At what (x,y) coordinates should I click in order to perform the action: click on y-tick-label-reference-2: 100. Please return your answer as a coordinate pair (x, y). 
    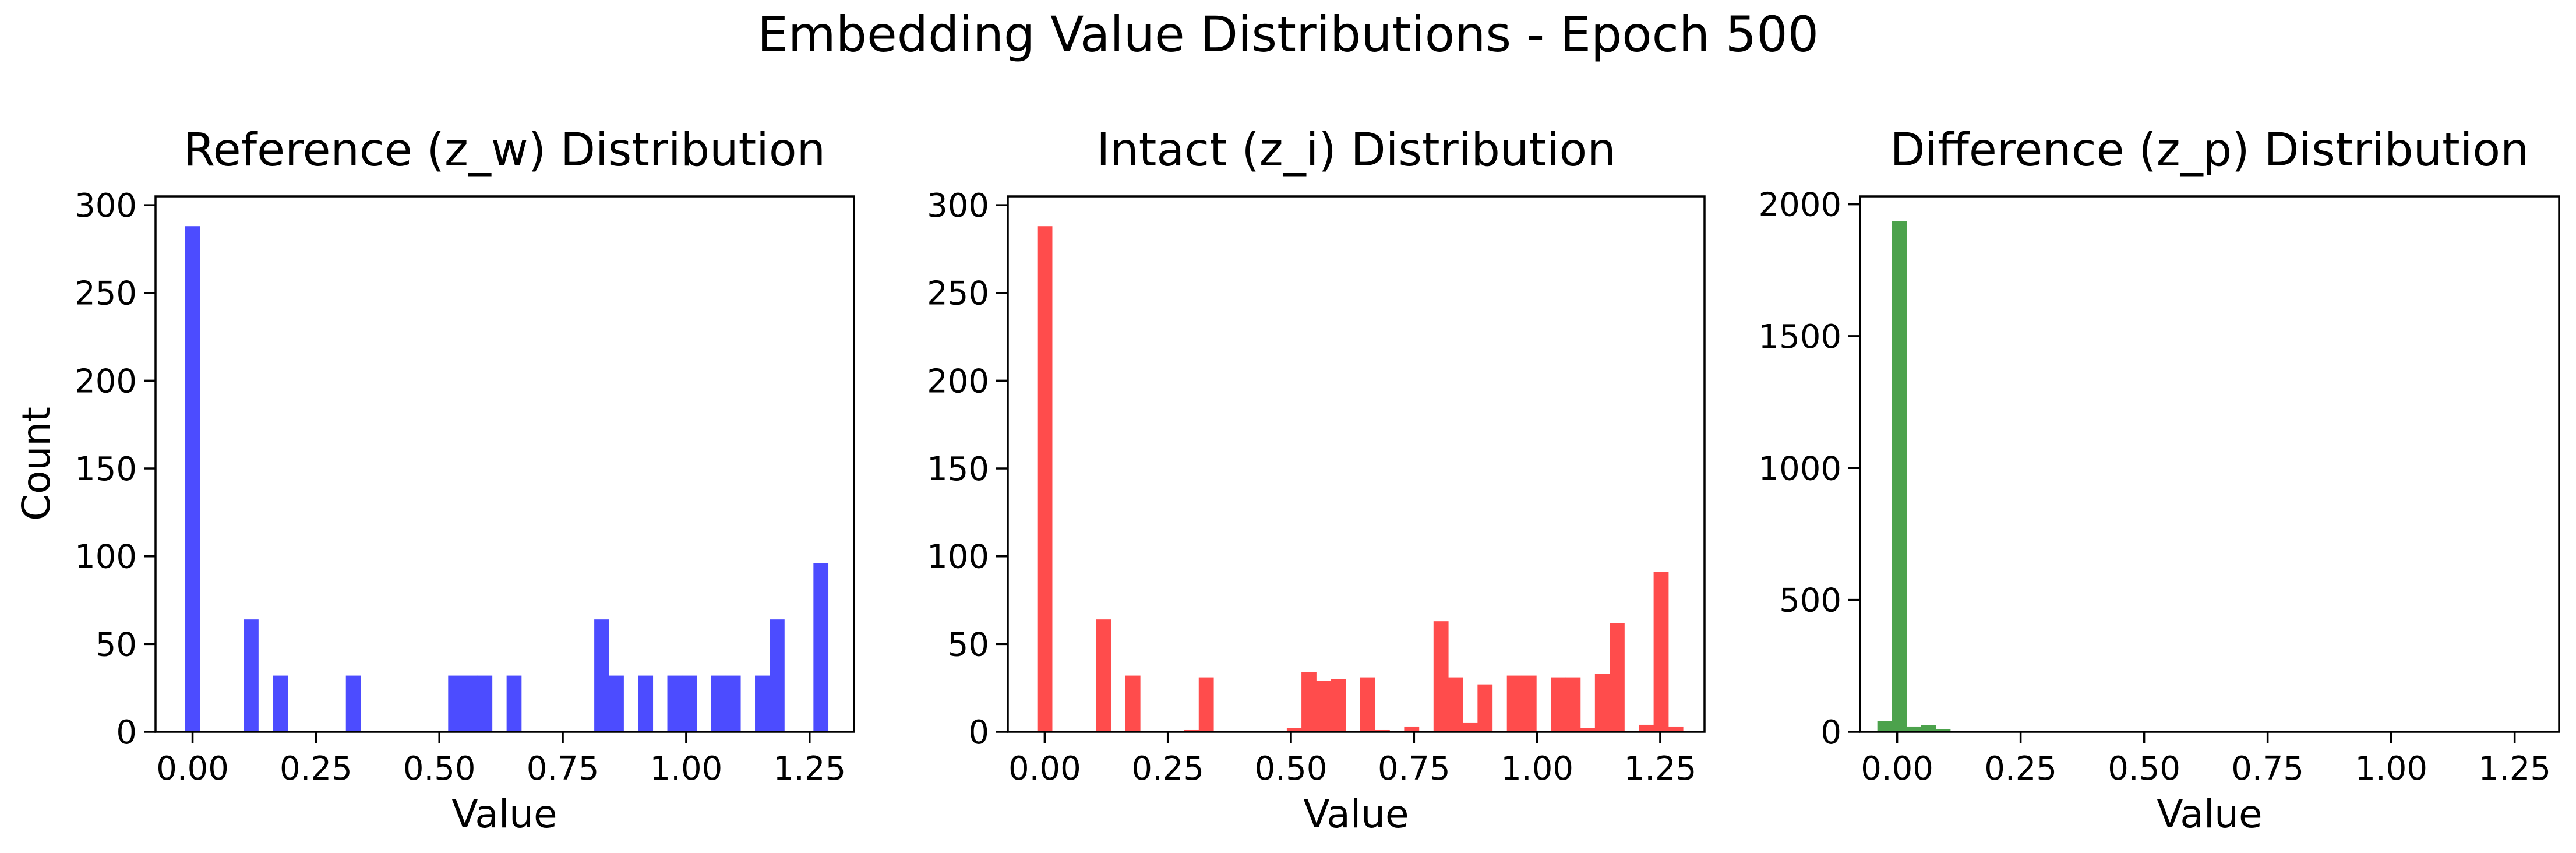
    Looking at the image, I should click on (106, 557).